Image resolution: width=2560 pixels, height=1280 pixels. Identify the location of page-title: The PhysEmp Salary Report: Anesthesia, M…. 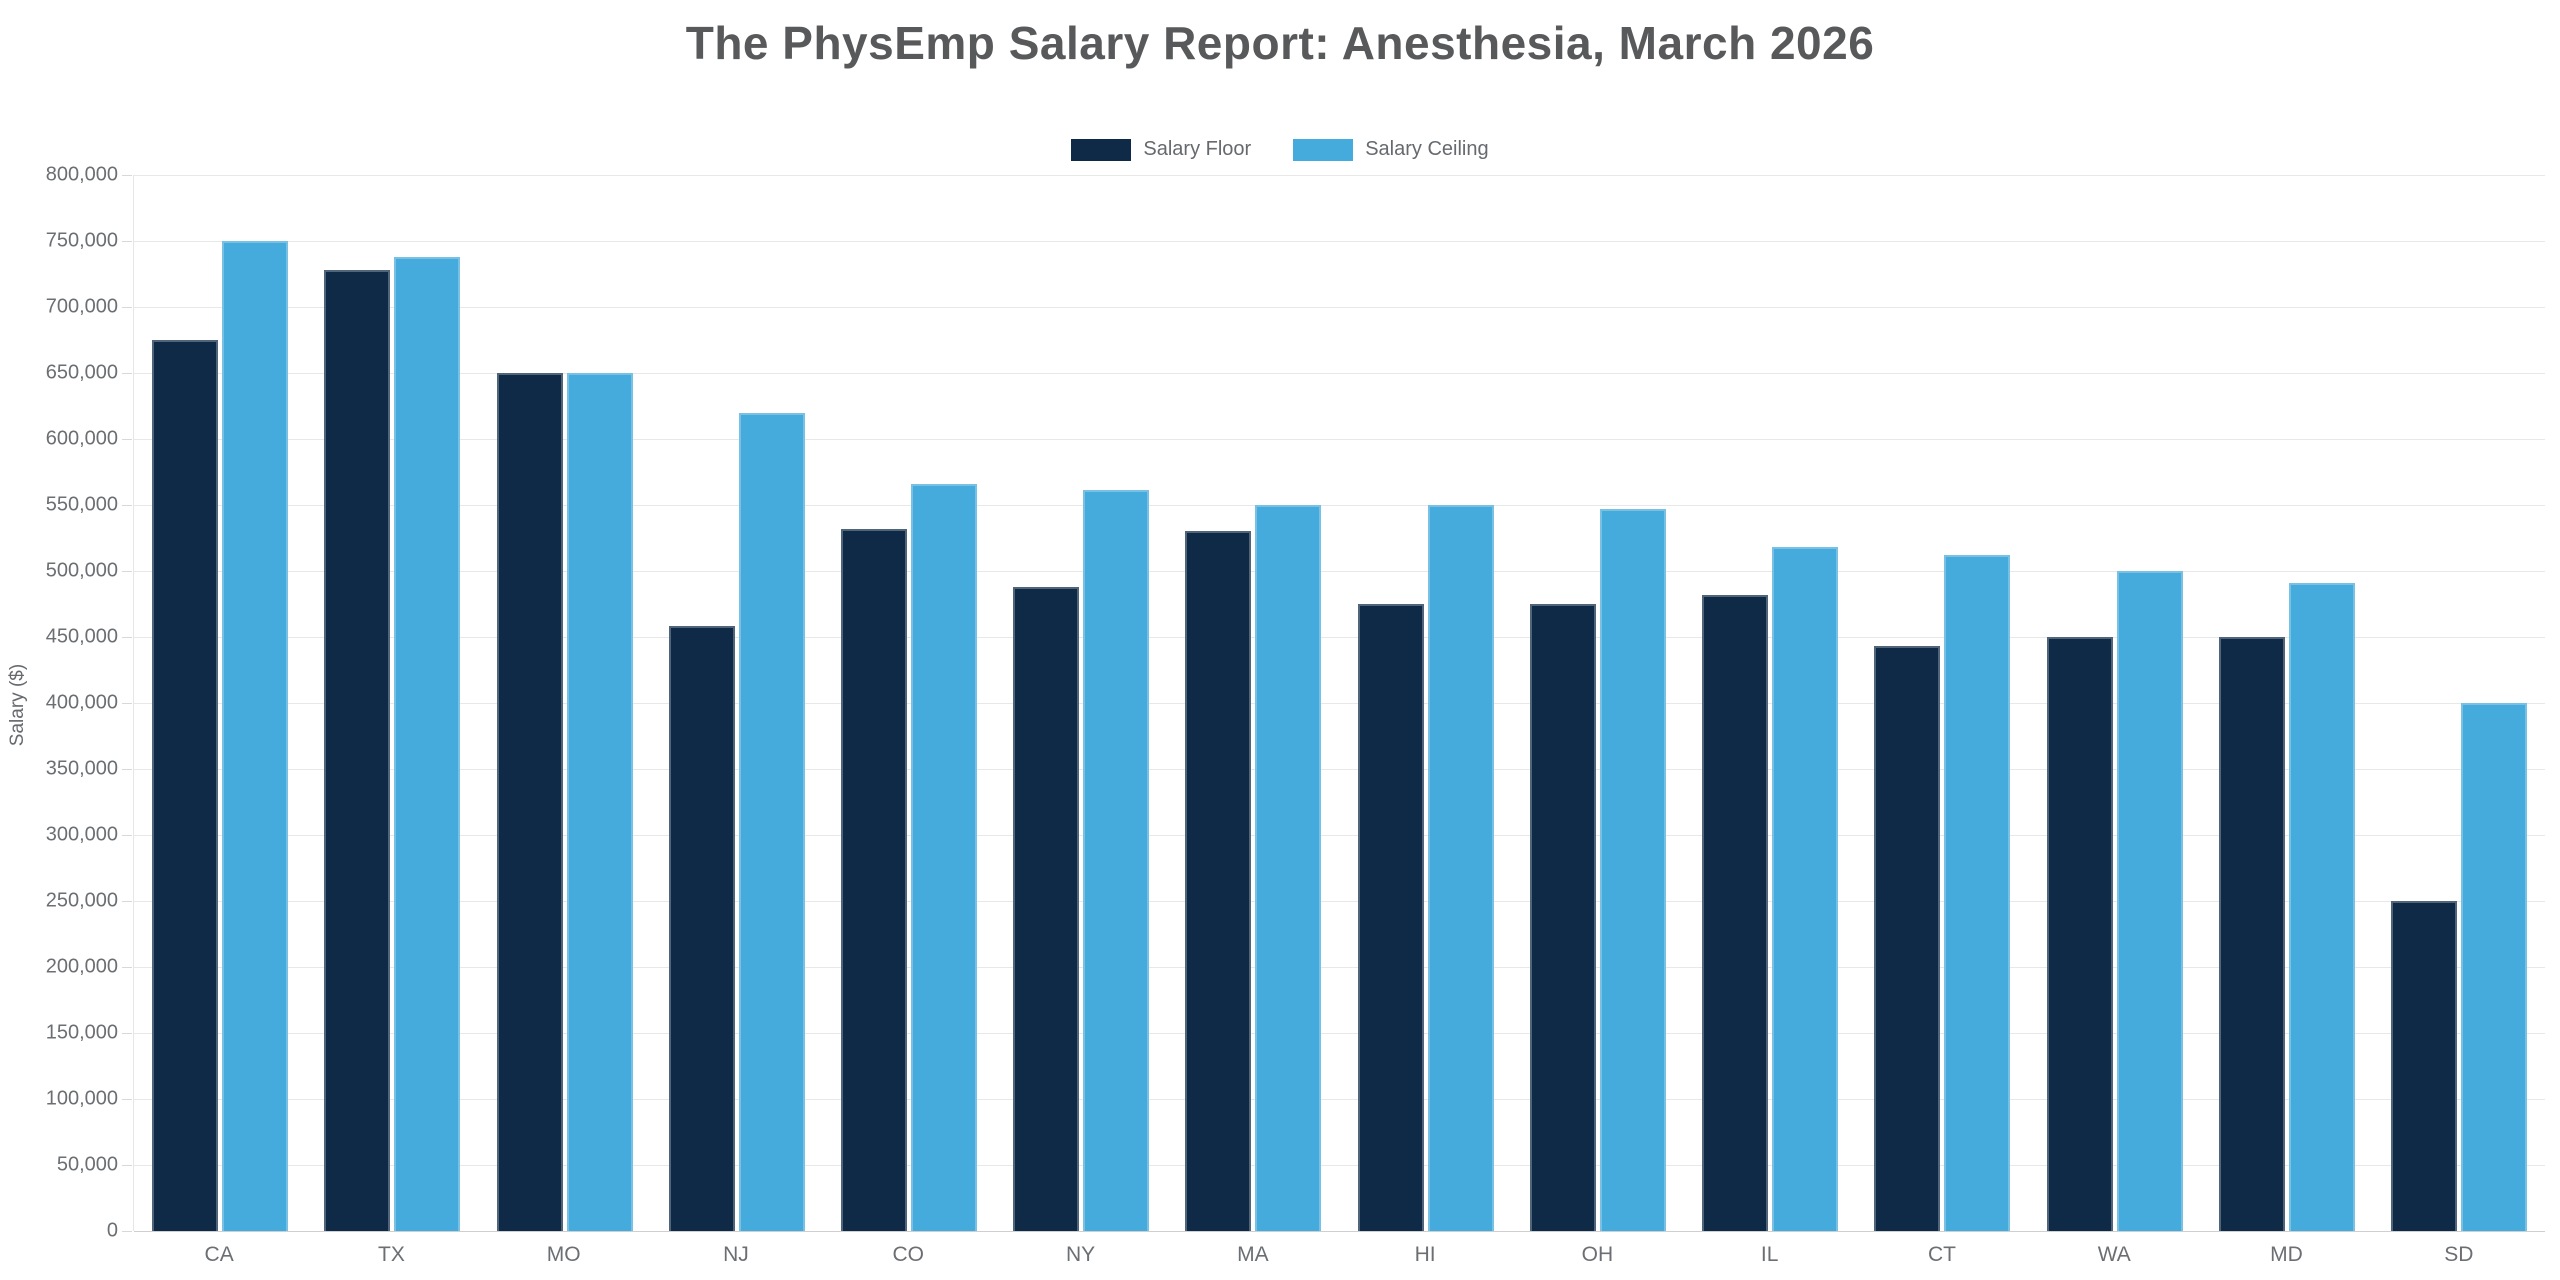
(1280, 43).